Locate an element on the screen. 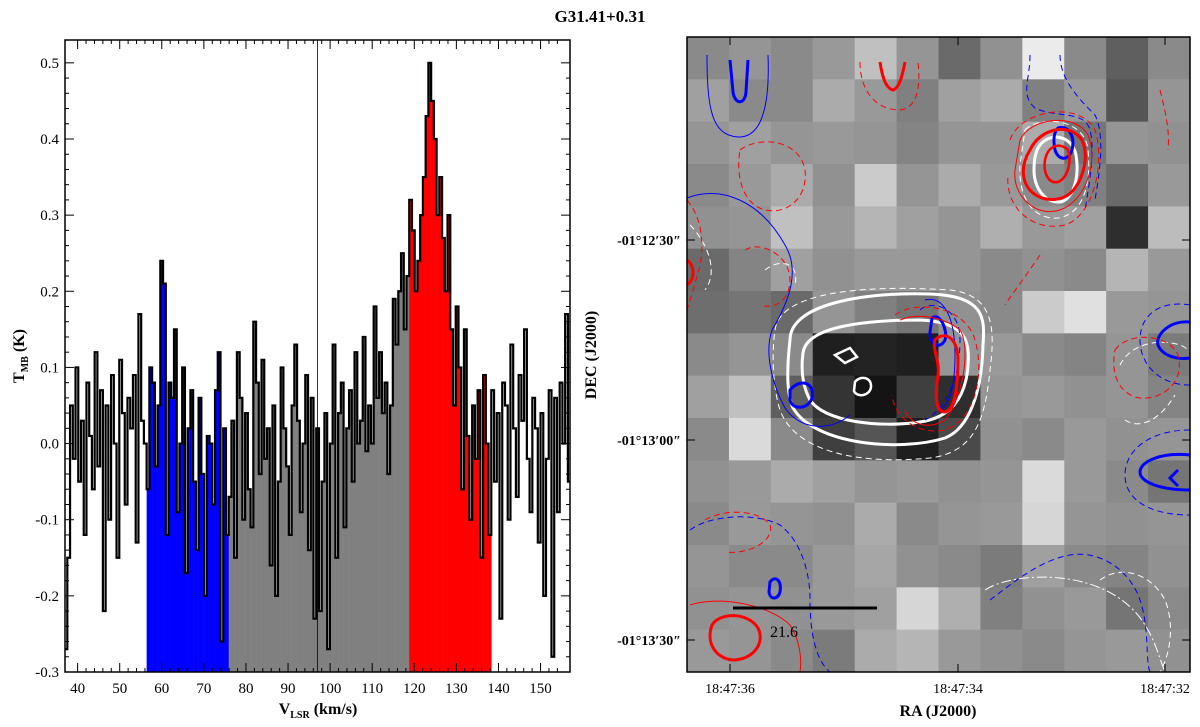 The height and width of the screenshot is (727, 1200). y-tick-label: 0.4 is located at coordinates (49, 140).